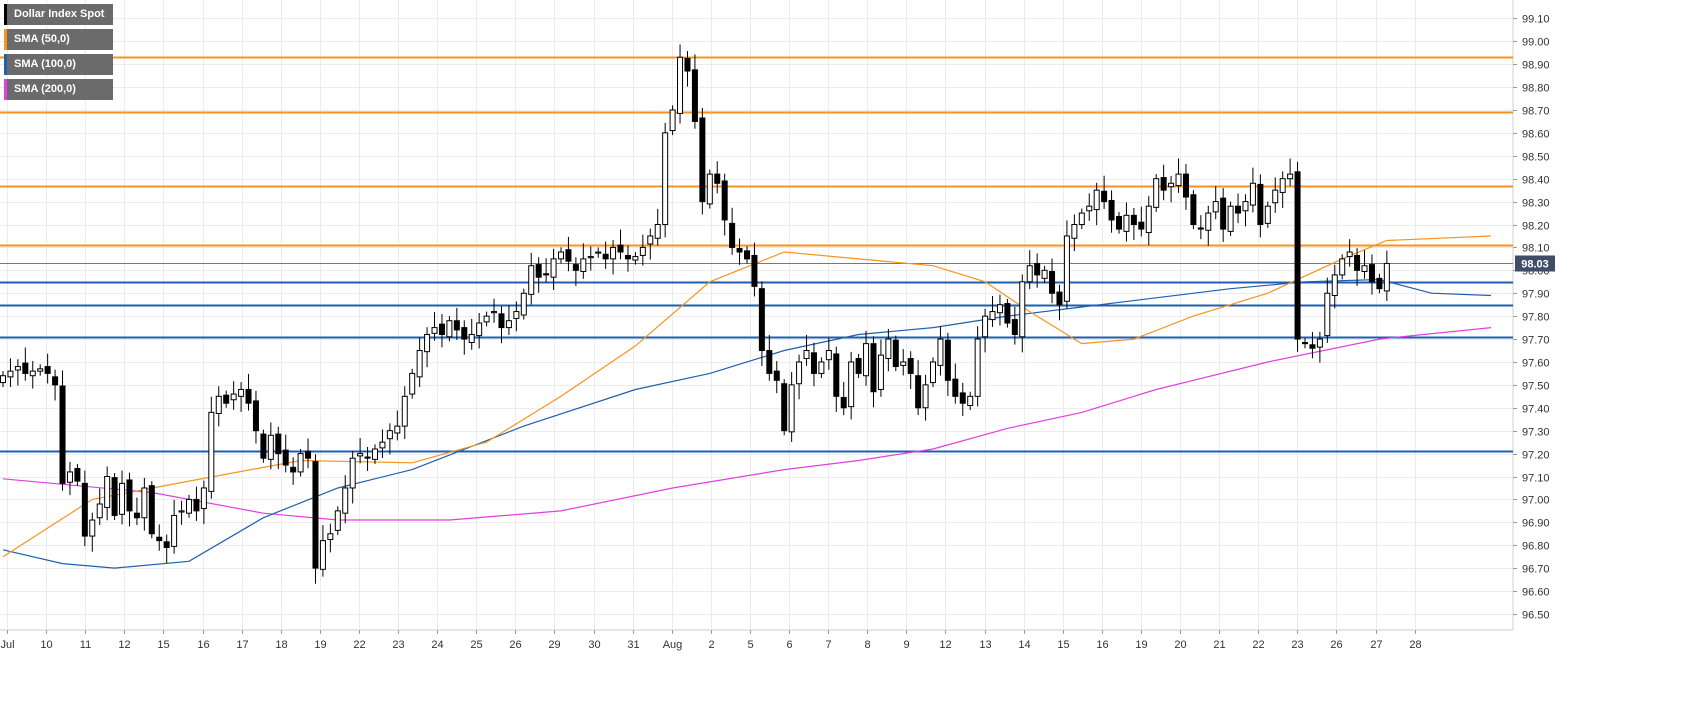 This screenshot has height=717, width=1707. I want to click on y-tick-label: 98.40, so click(1536, 181).